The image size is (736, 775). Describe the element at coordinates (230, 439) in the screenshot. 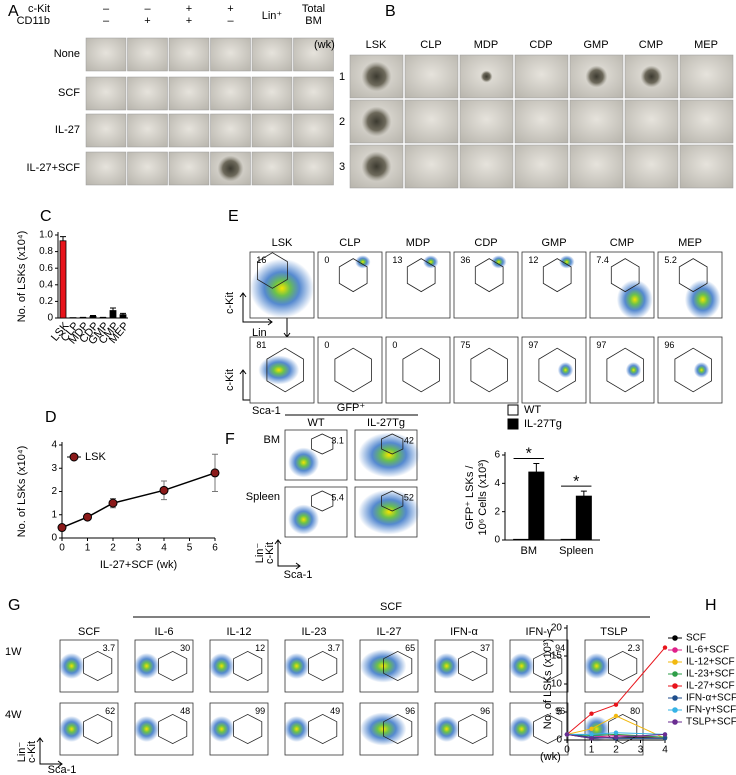

I see `panel-label: F` at that location.